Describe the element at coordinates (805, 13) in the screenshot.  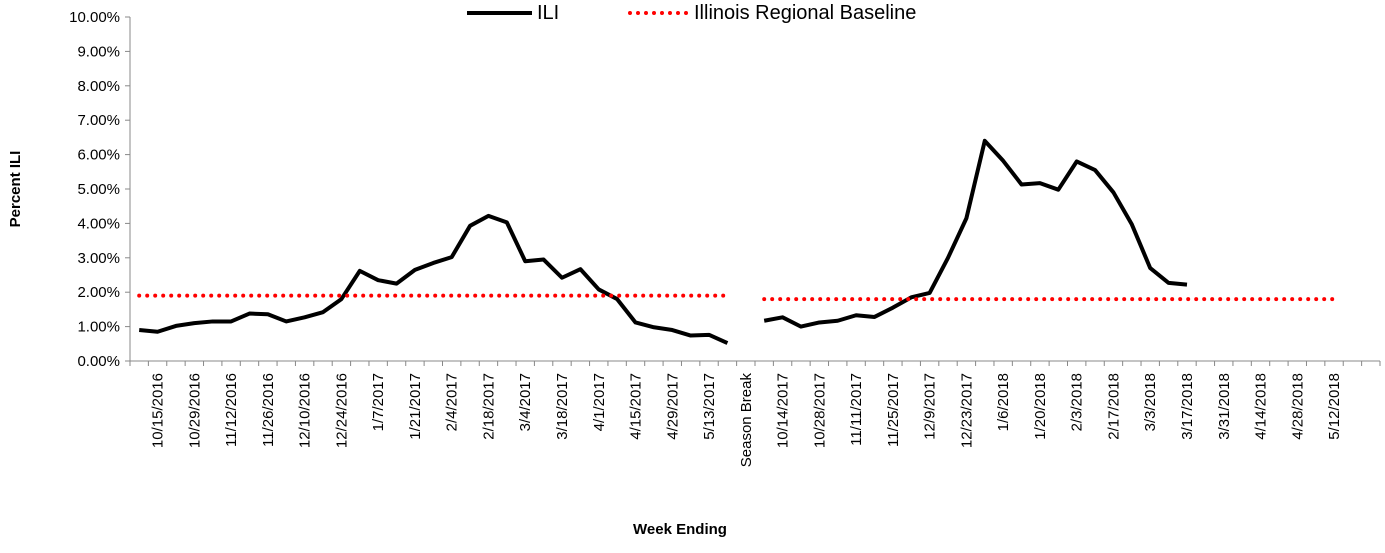
I see `legend-label: Illinois Regional Baseline` at that location.